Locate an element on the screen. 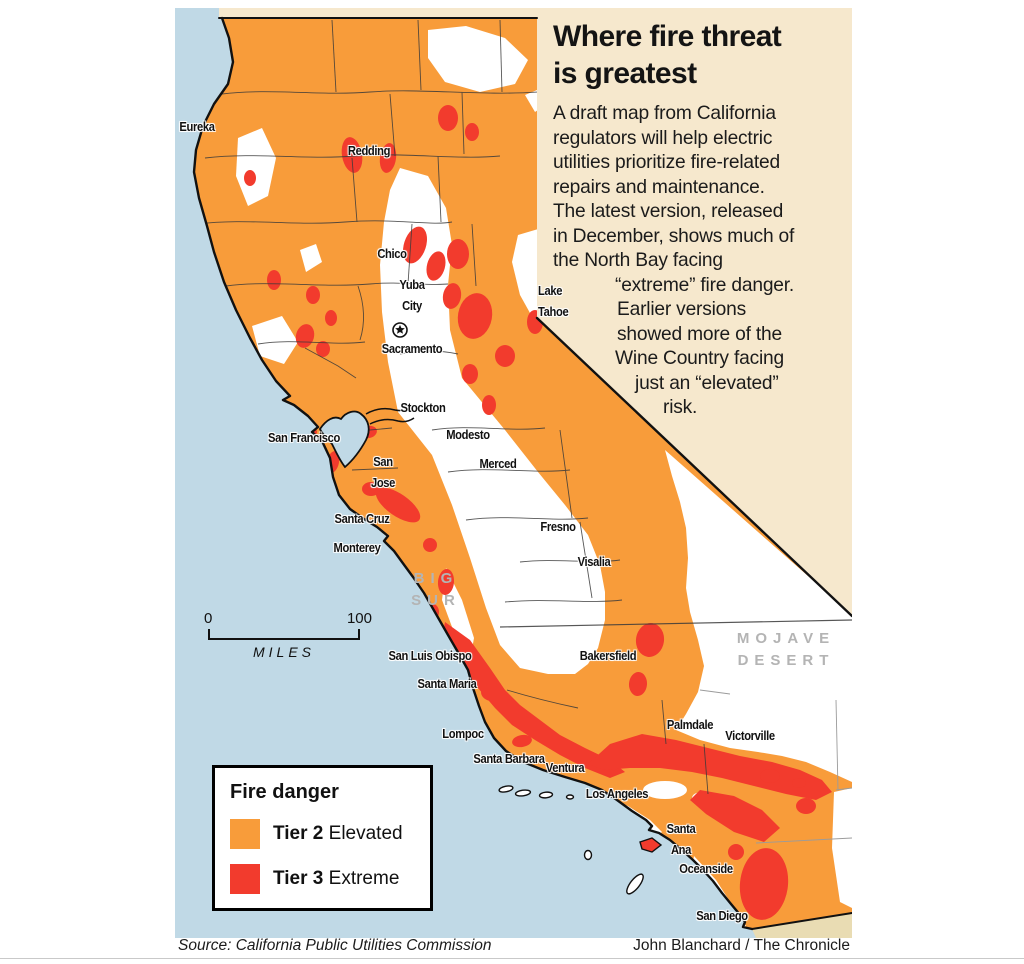  san-francisco-bay is located at coordinates (344, 439).